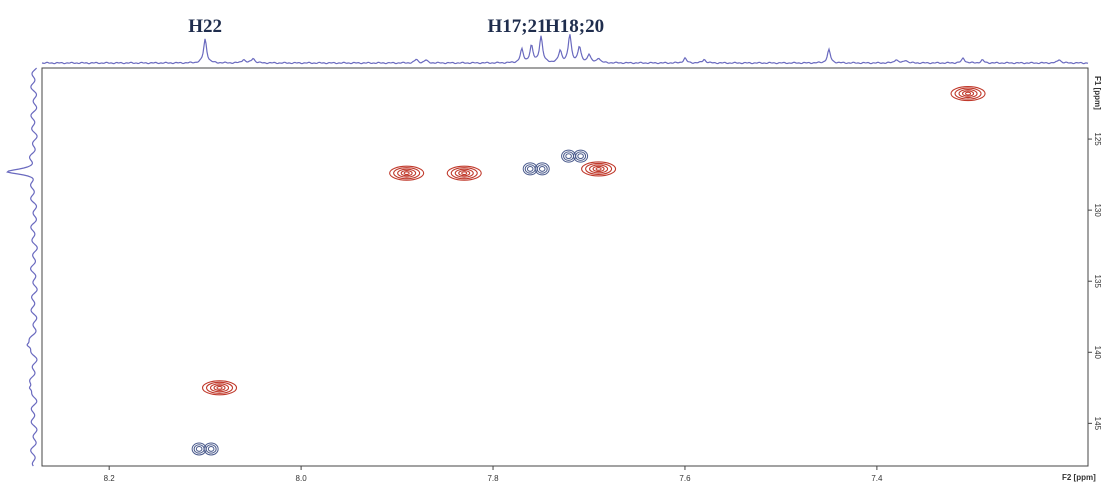 This screenshot has height=488, width=1102. Describe the element at coordinates (1097, 139) in the screenshot. I see `y-tick-label: 125` at that location.